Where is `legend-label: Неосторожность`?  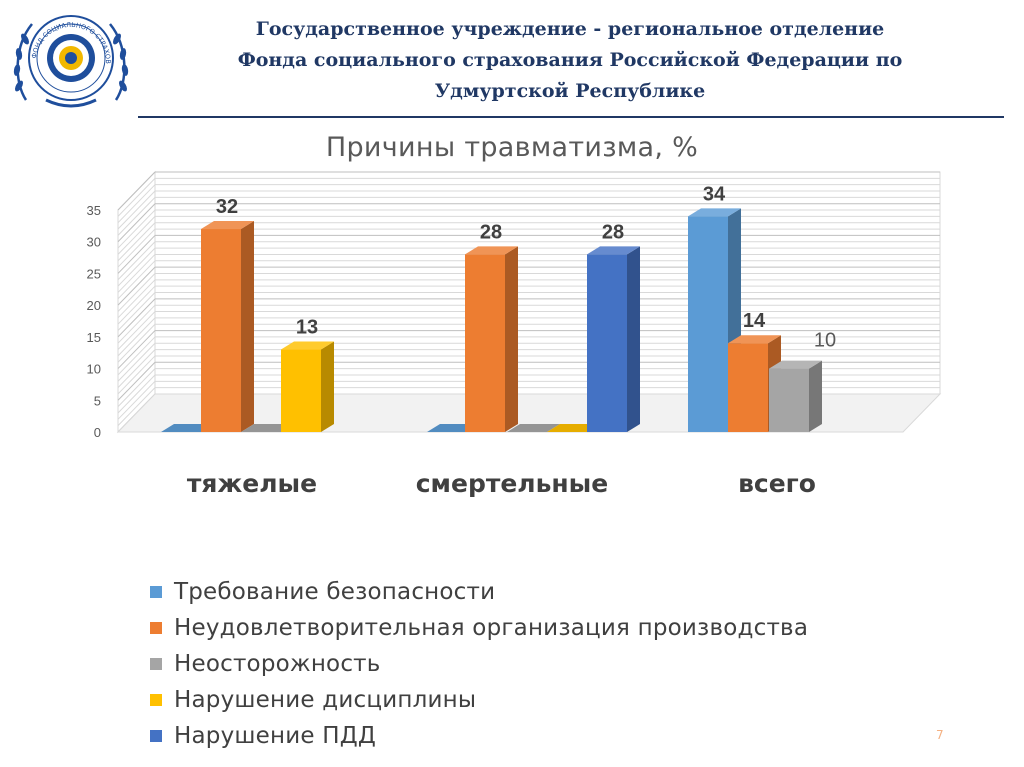 legend-label: Неосторожность is located at coordinates (277, 664).